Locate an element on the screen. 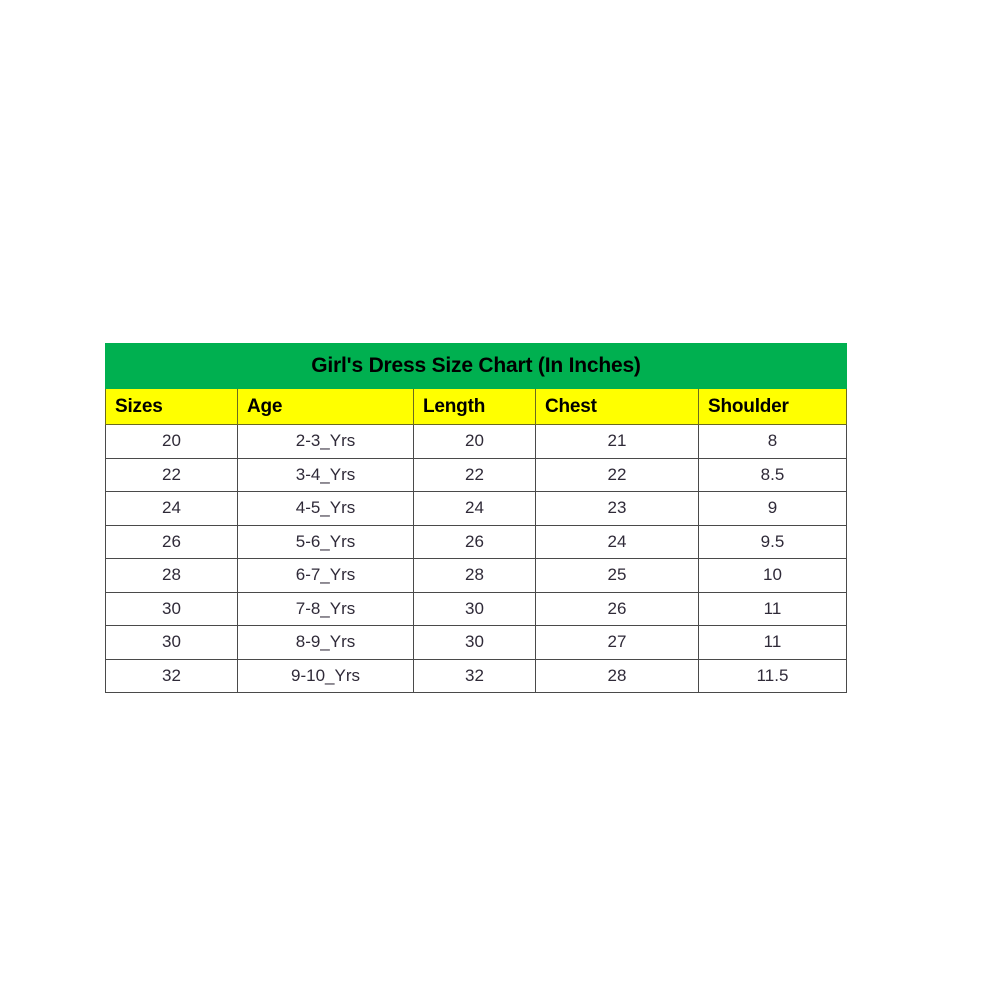  table-row: 20 2-3_Yrs 20 21 8 is located at coordinates (476, 441).